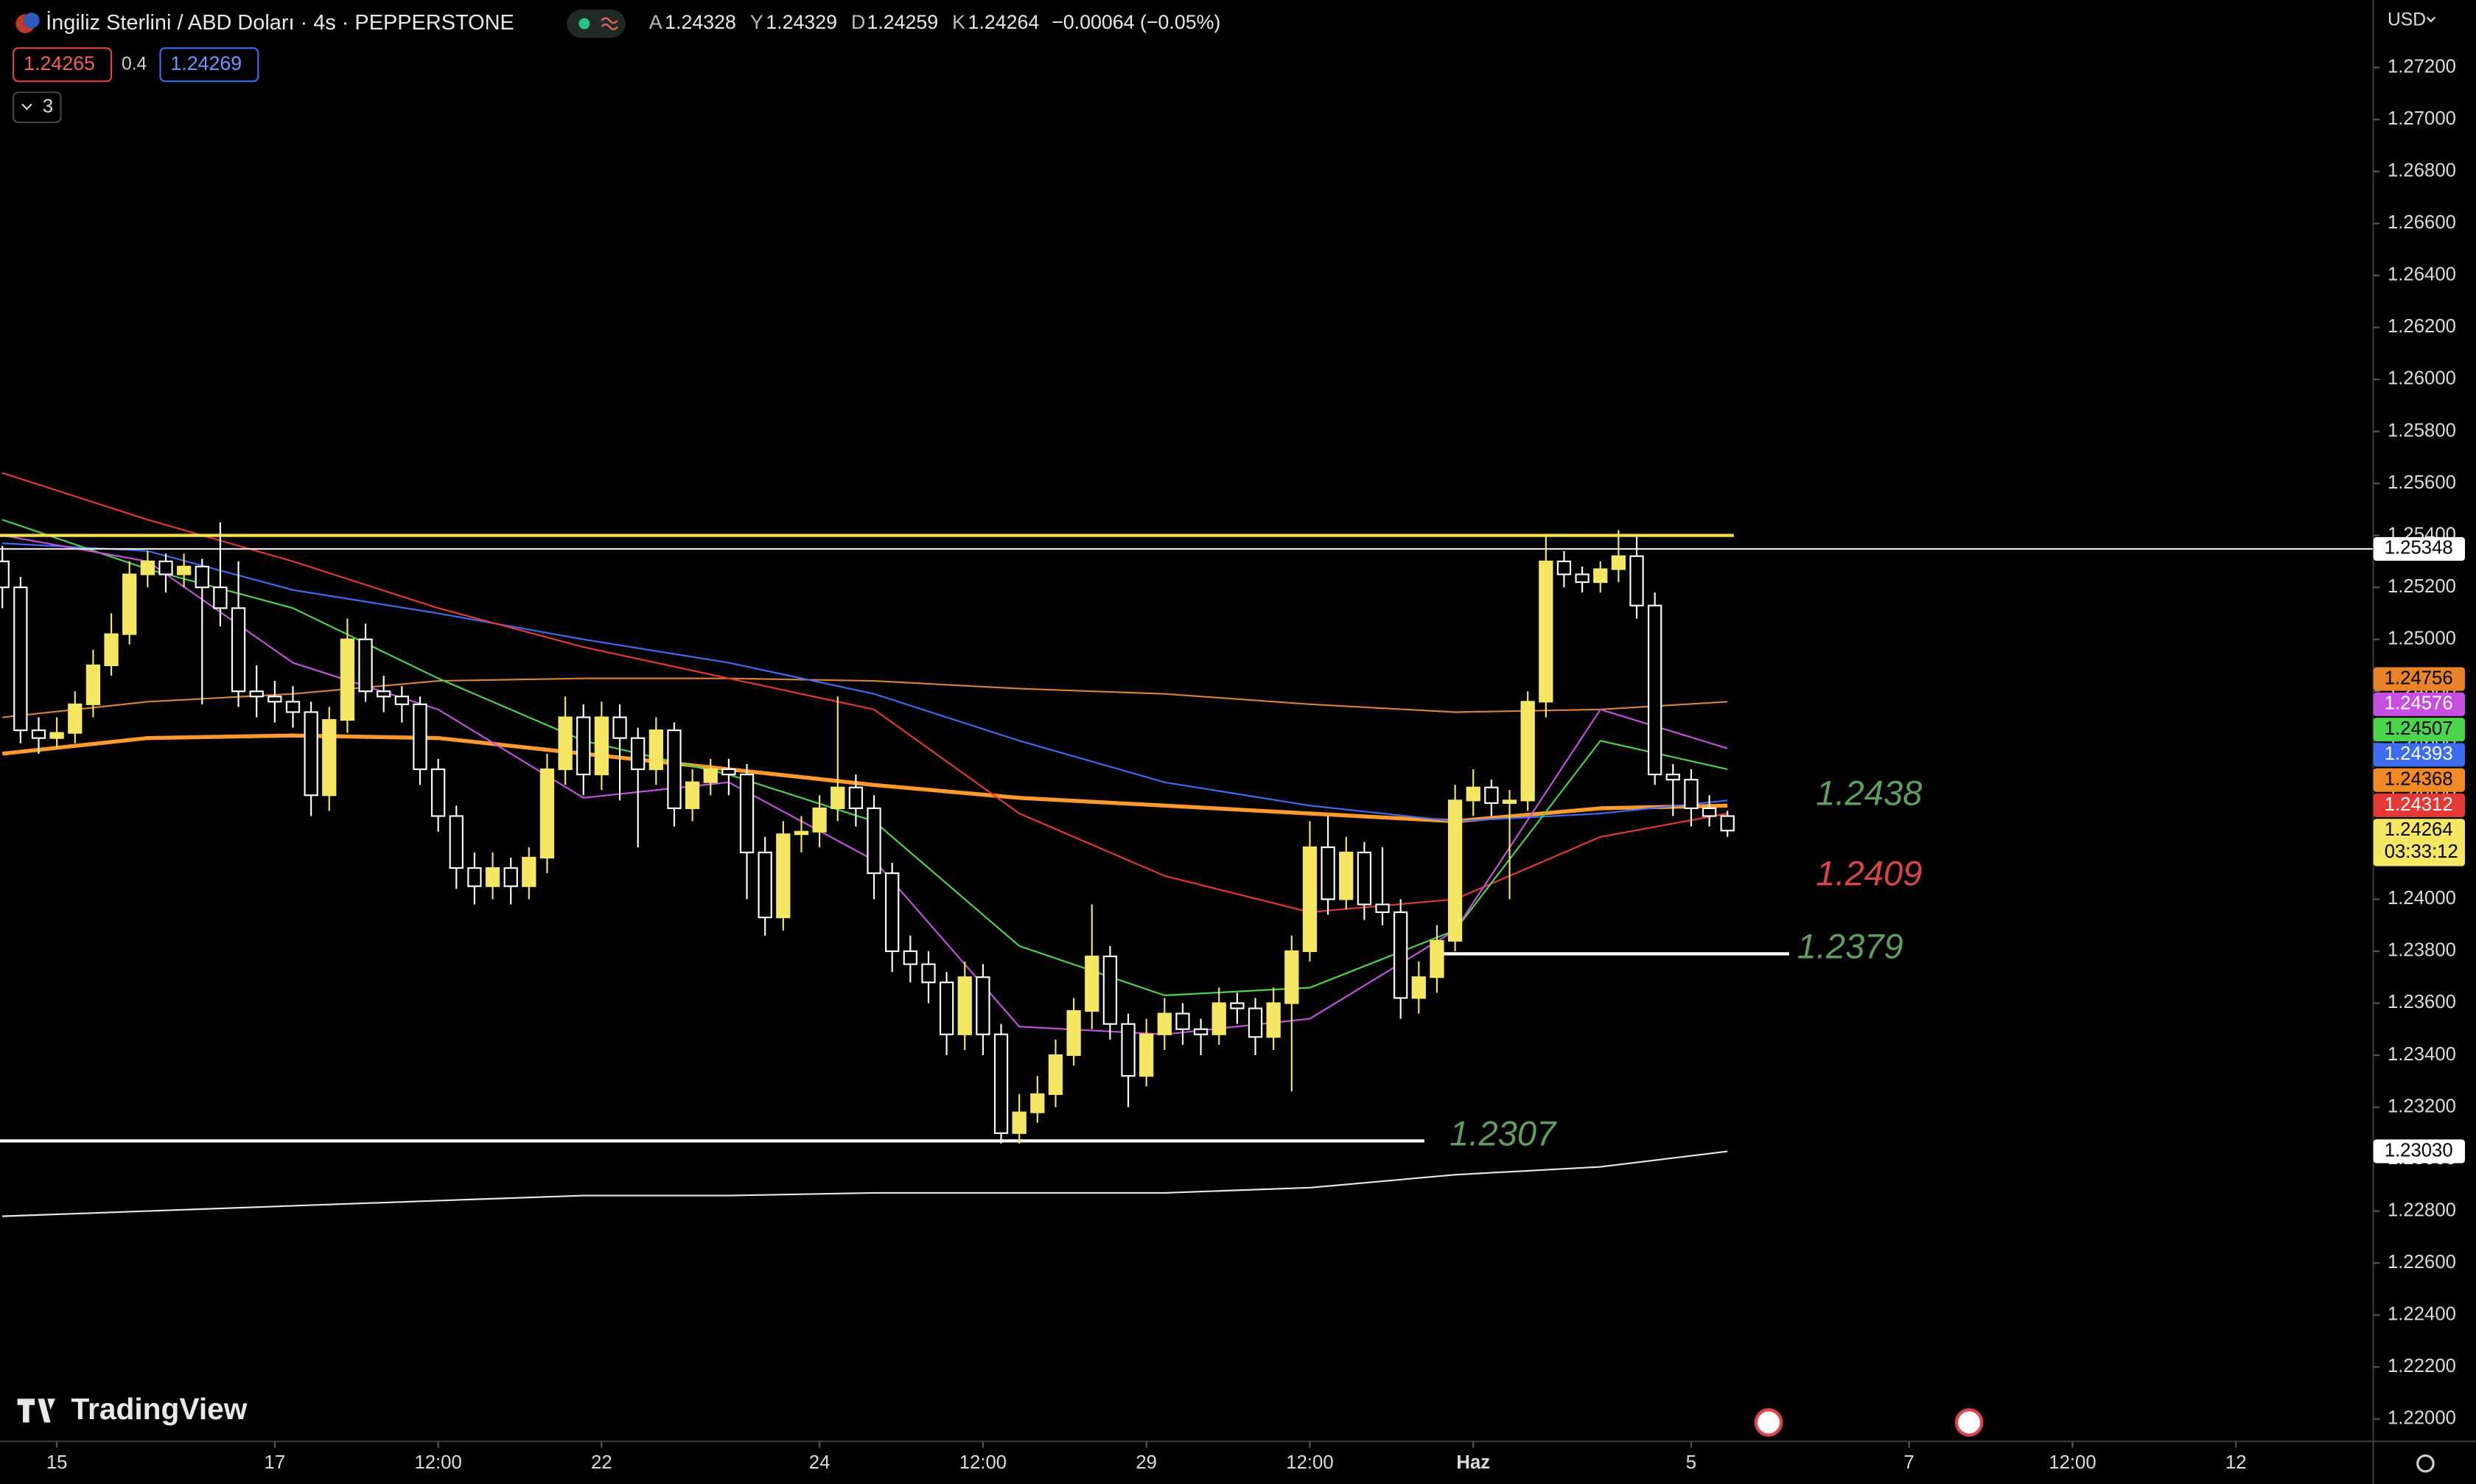  What do you see at coordinates (2425, 1463) in the screenshot?
I see `settings-icon` at bounding box center [2425, 1463].